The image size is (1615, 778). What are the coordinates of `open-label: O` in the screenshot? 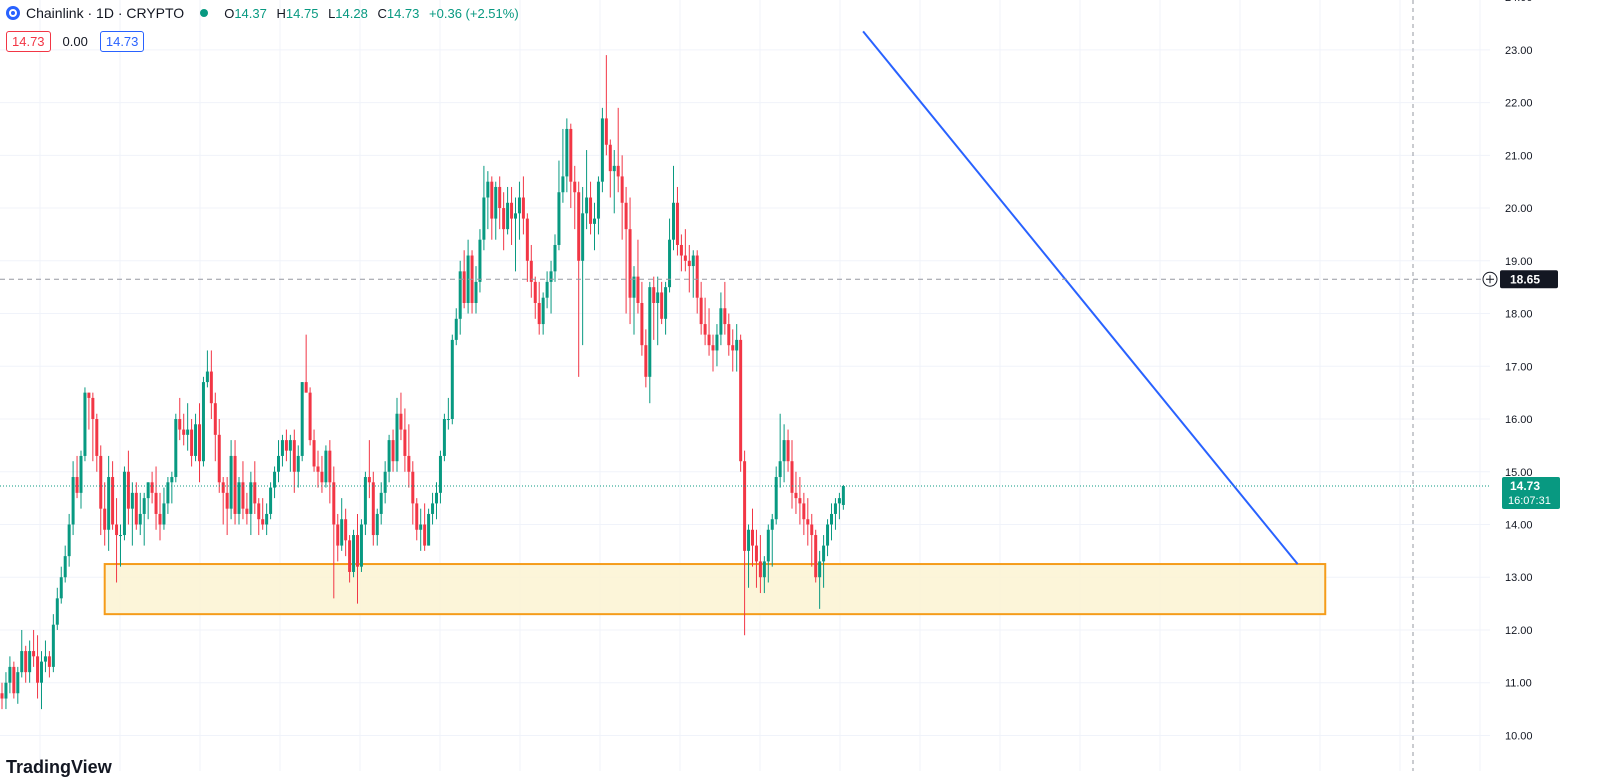 It's located at (229, 13).